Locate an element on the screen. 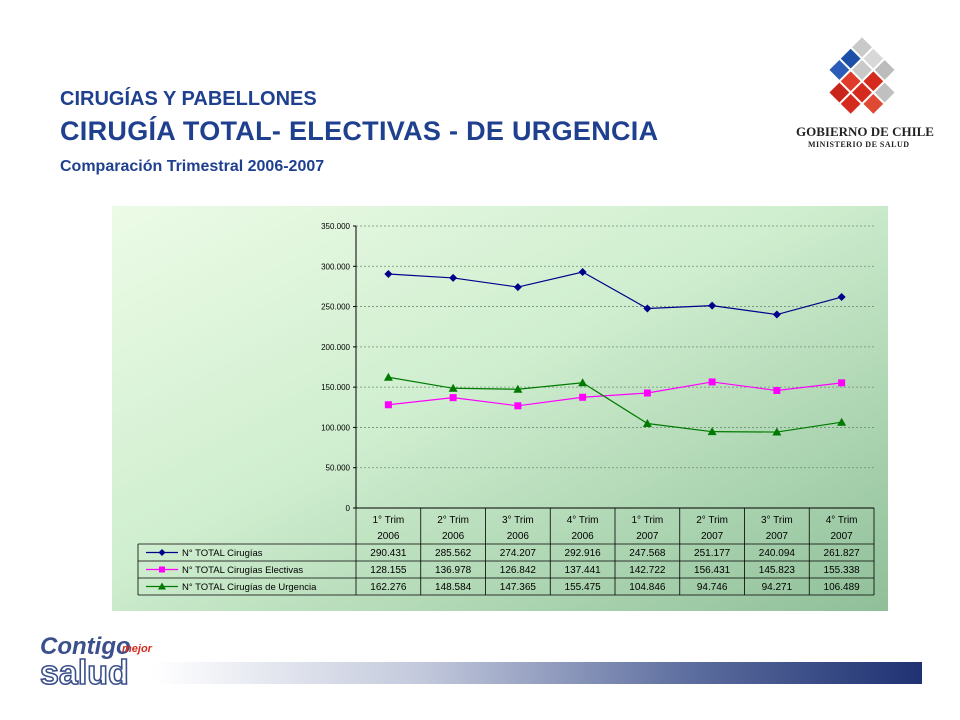  brand-contigo: Contigo is located at coordinates (85, 646).